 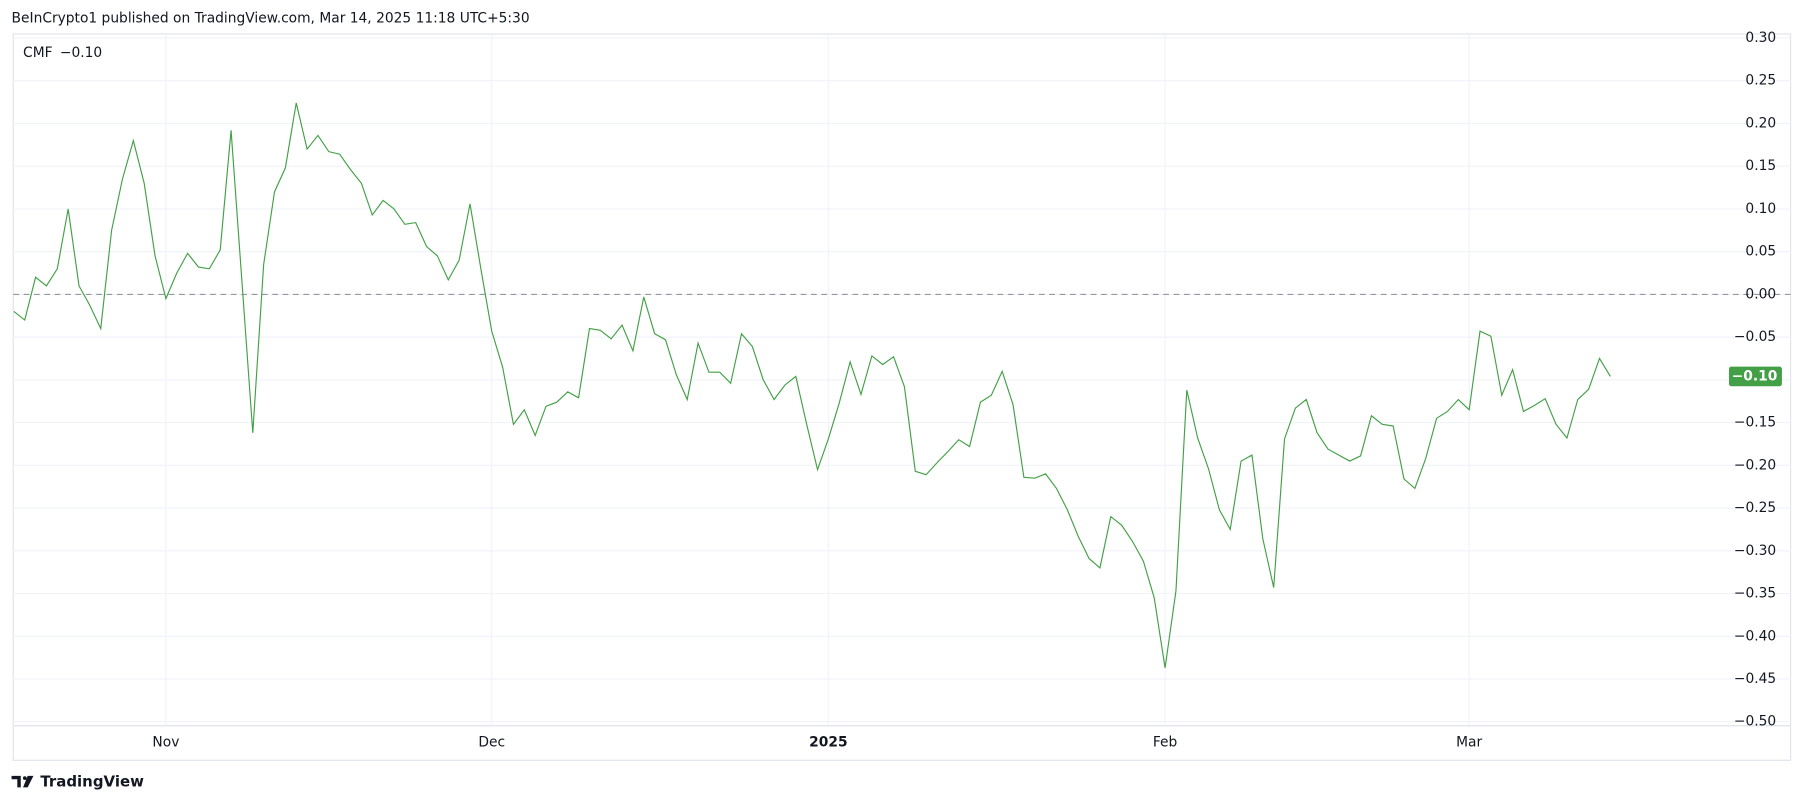 I want to click on x-tick-label: Feb, so click(x=1165, y=742).